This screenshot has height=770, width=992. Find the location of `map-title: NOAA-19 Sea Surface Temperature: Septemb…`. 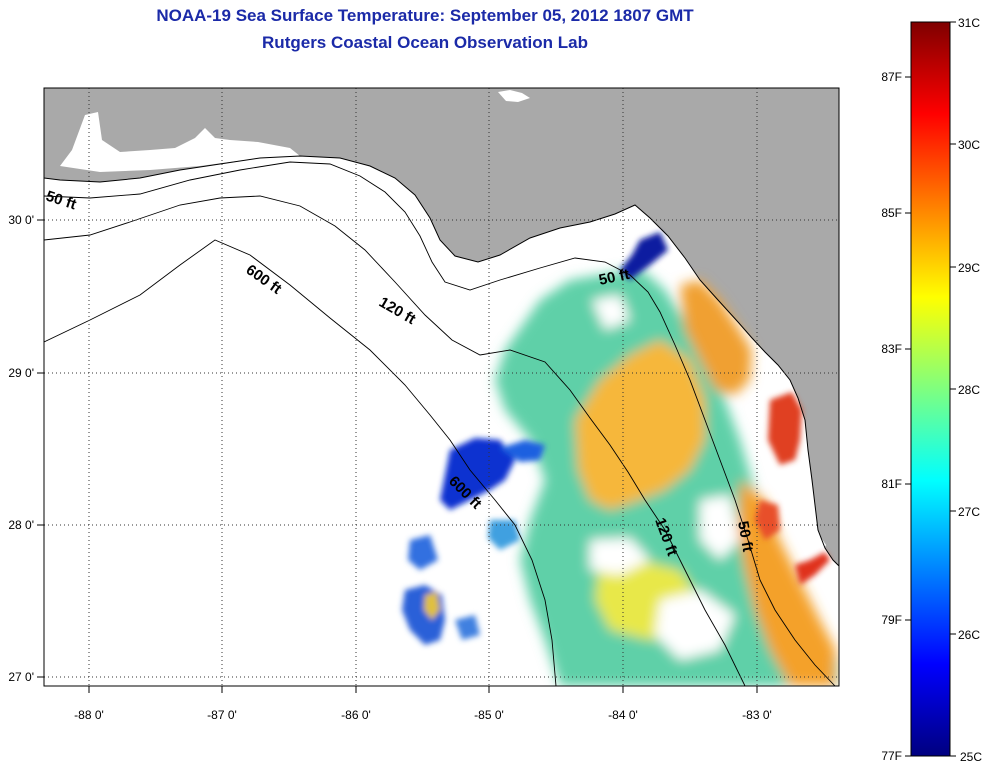

map-title: NOAA-19 Sea Surface Temperature: Septemb… is located at coordinates (425, 15).